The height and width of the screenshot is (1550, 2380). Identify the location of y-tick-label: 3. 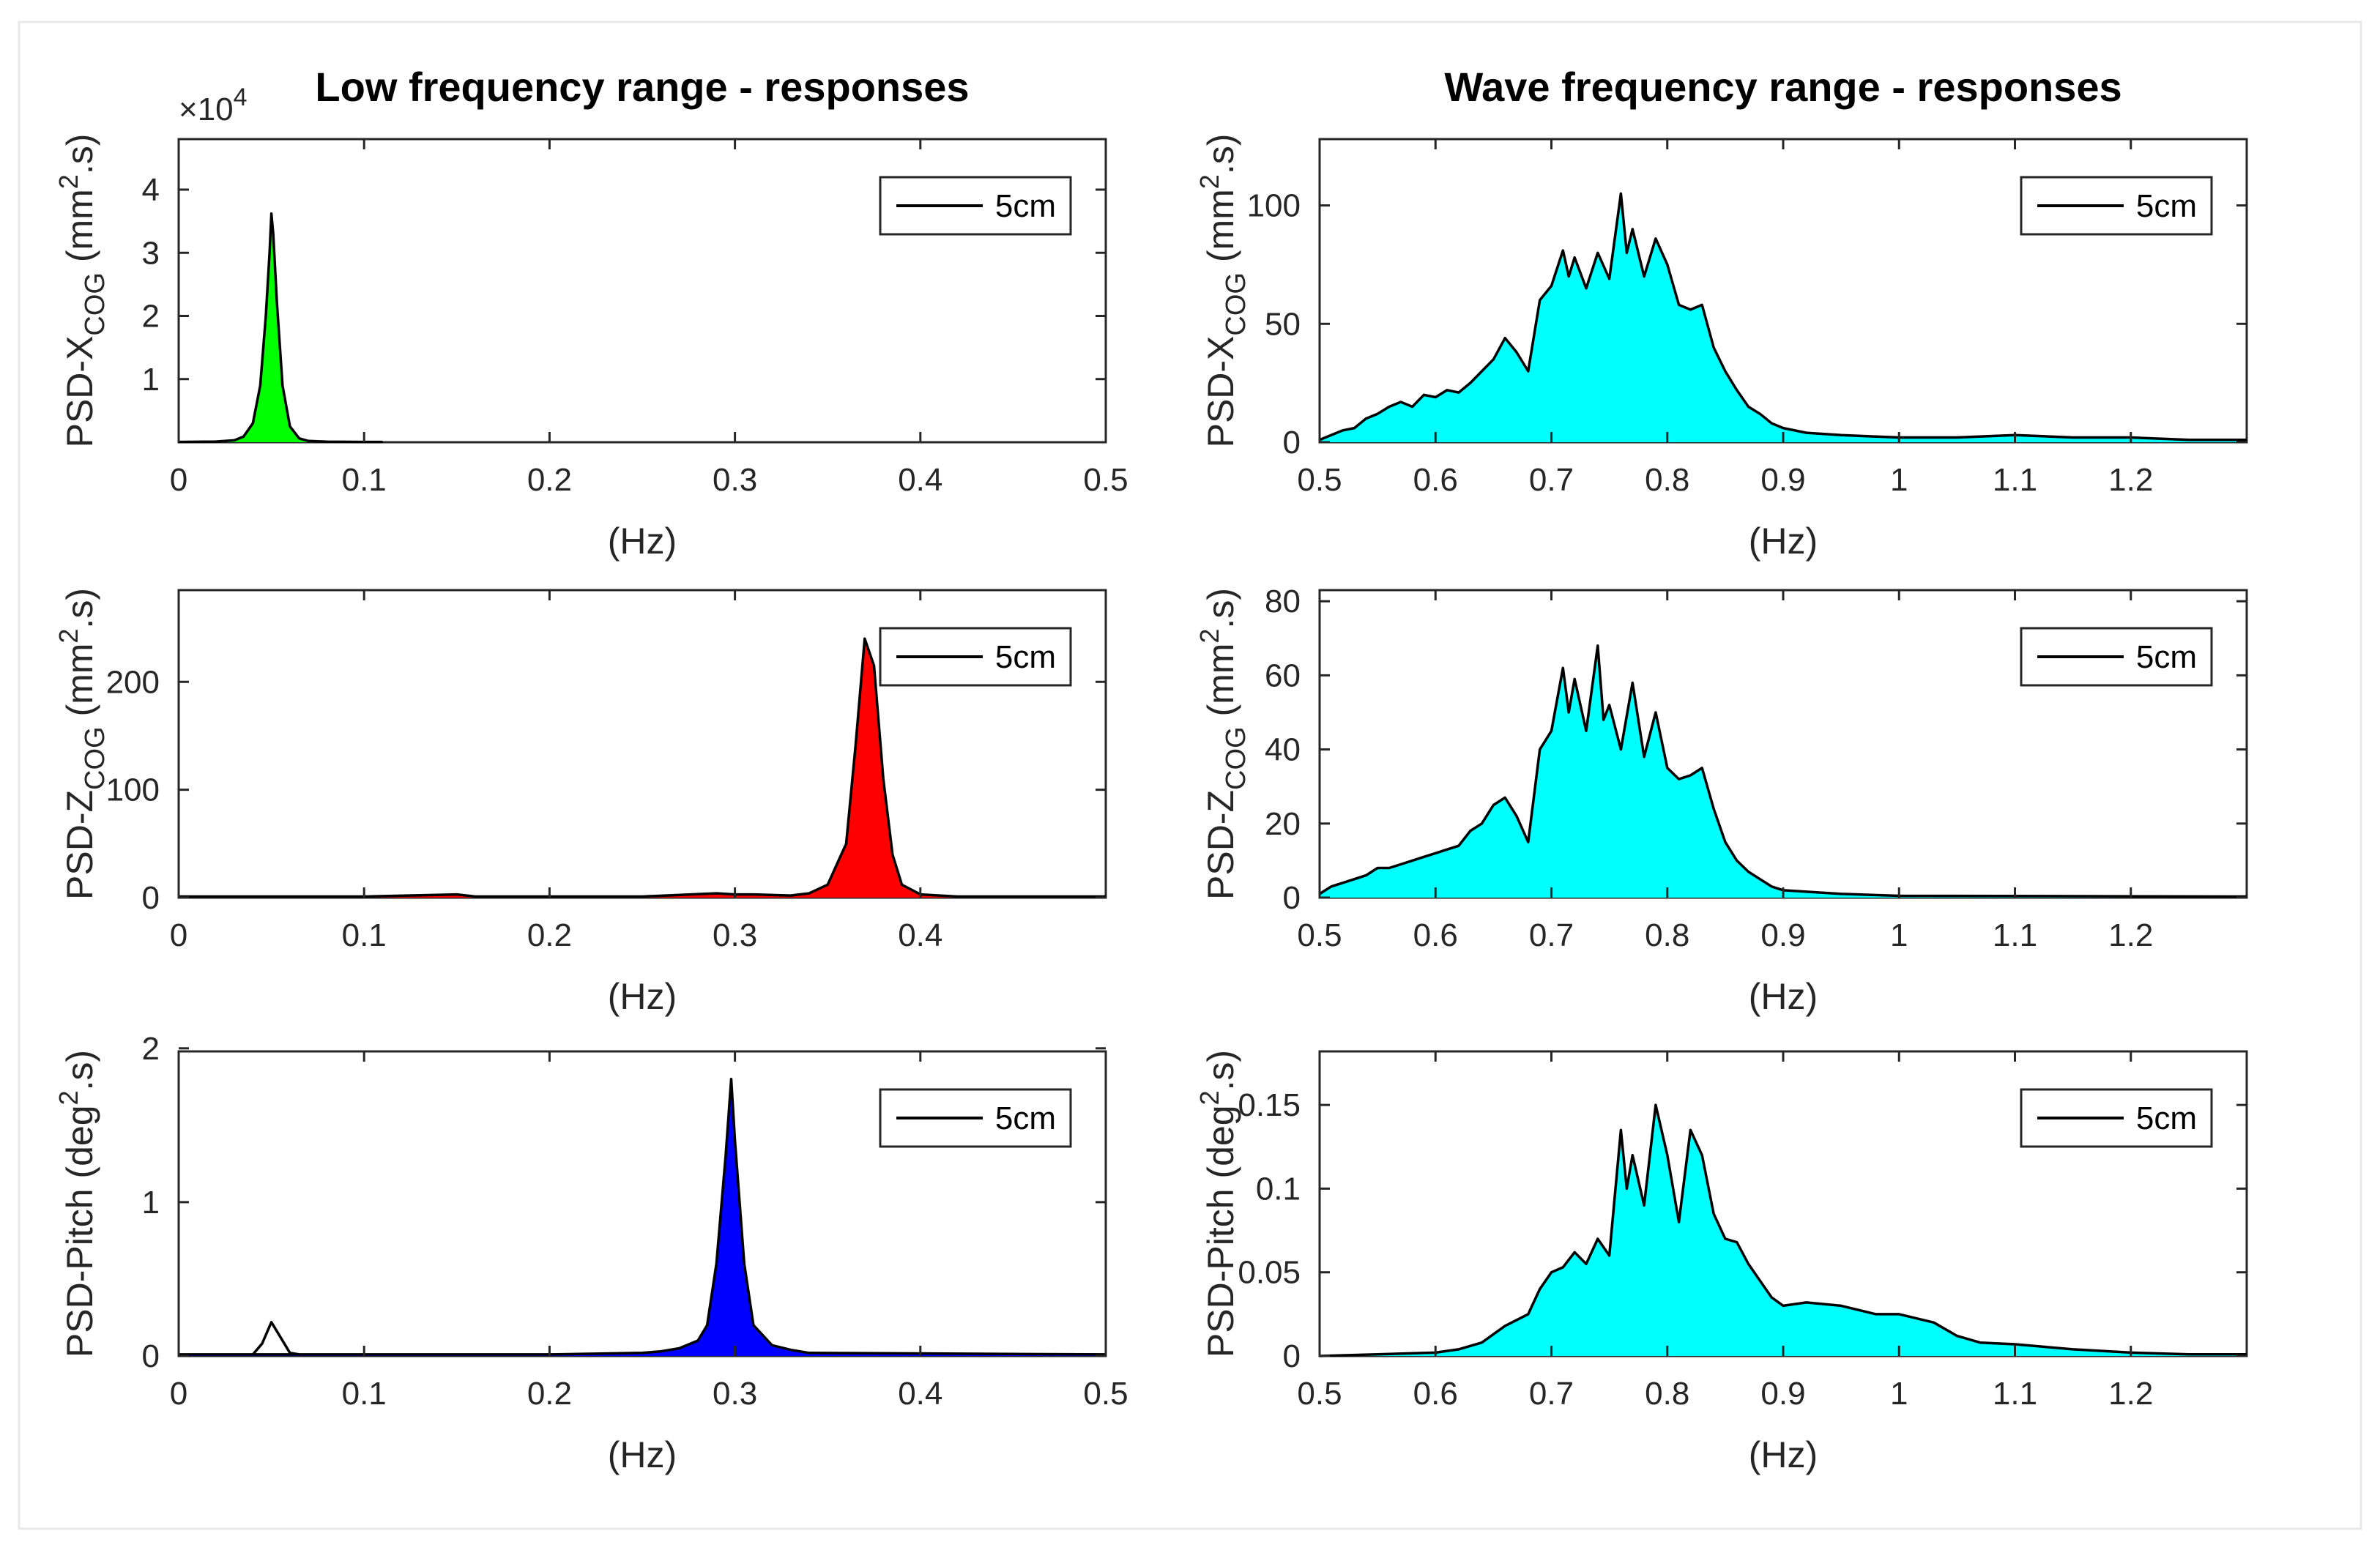
(151, 253).